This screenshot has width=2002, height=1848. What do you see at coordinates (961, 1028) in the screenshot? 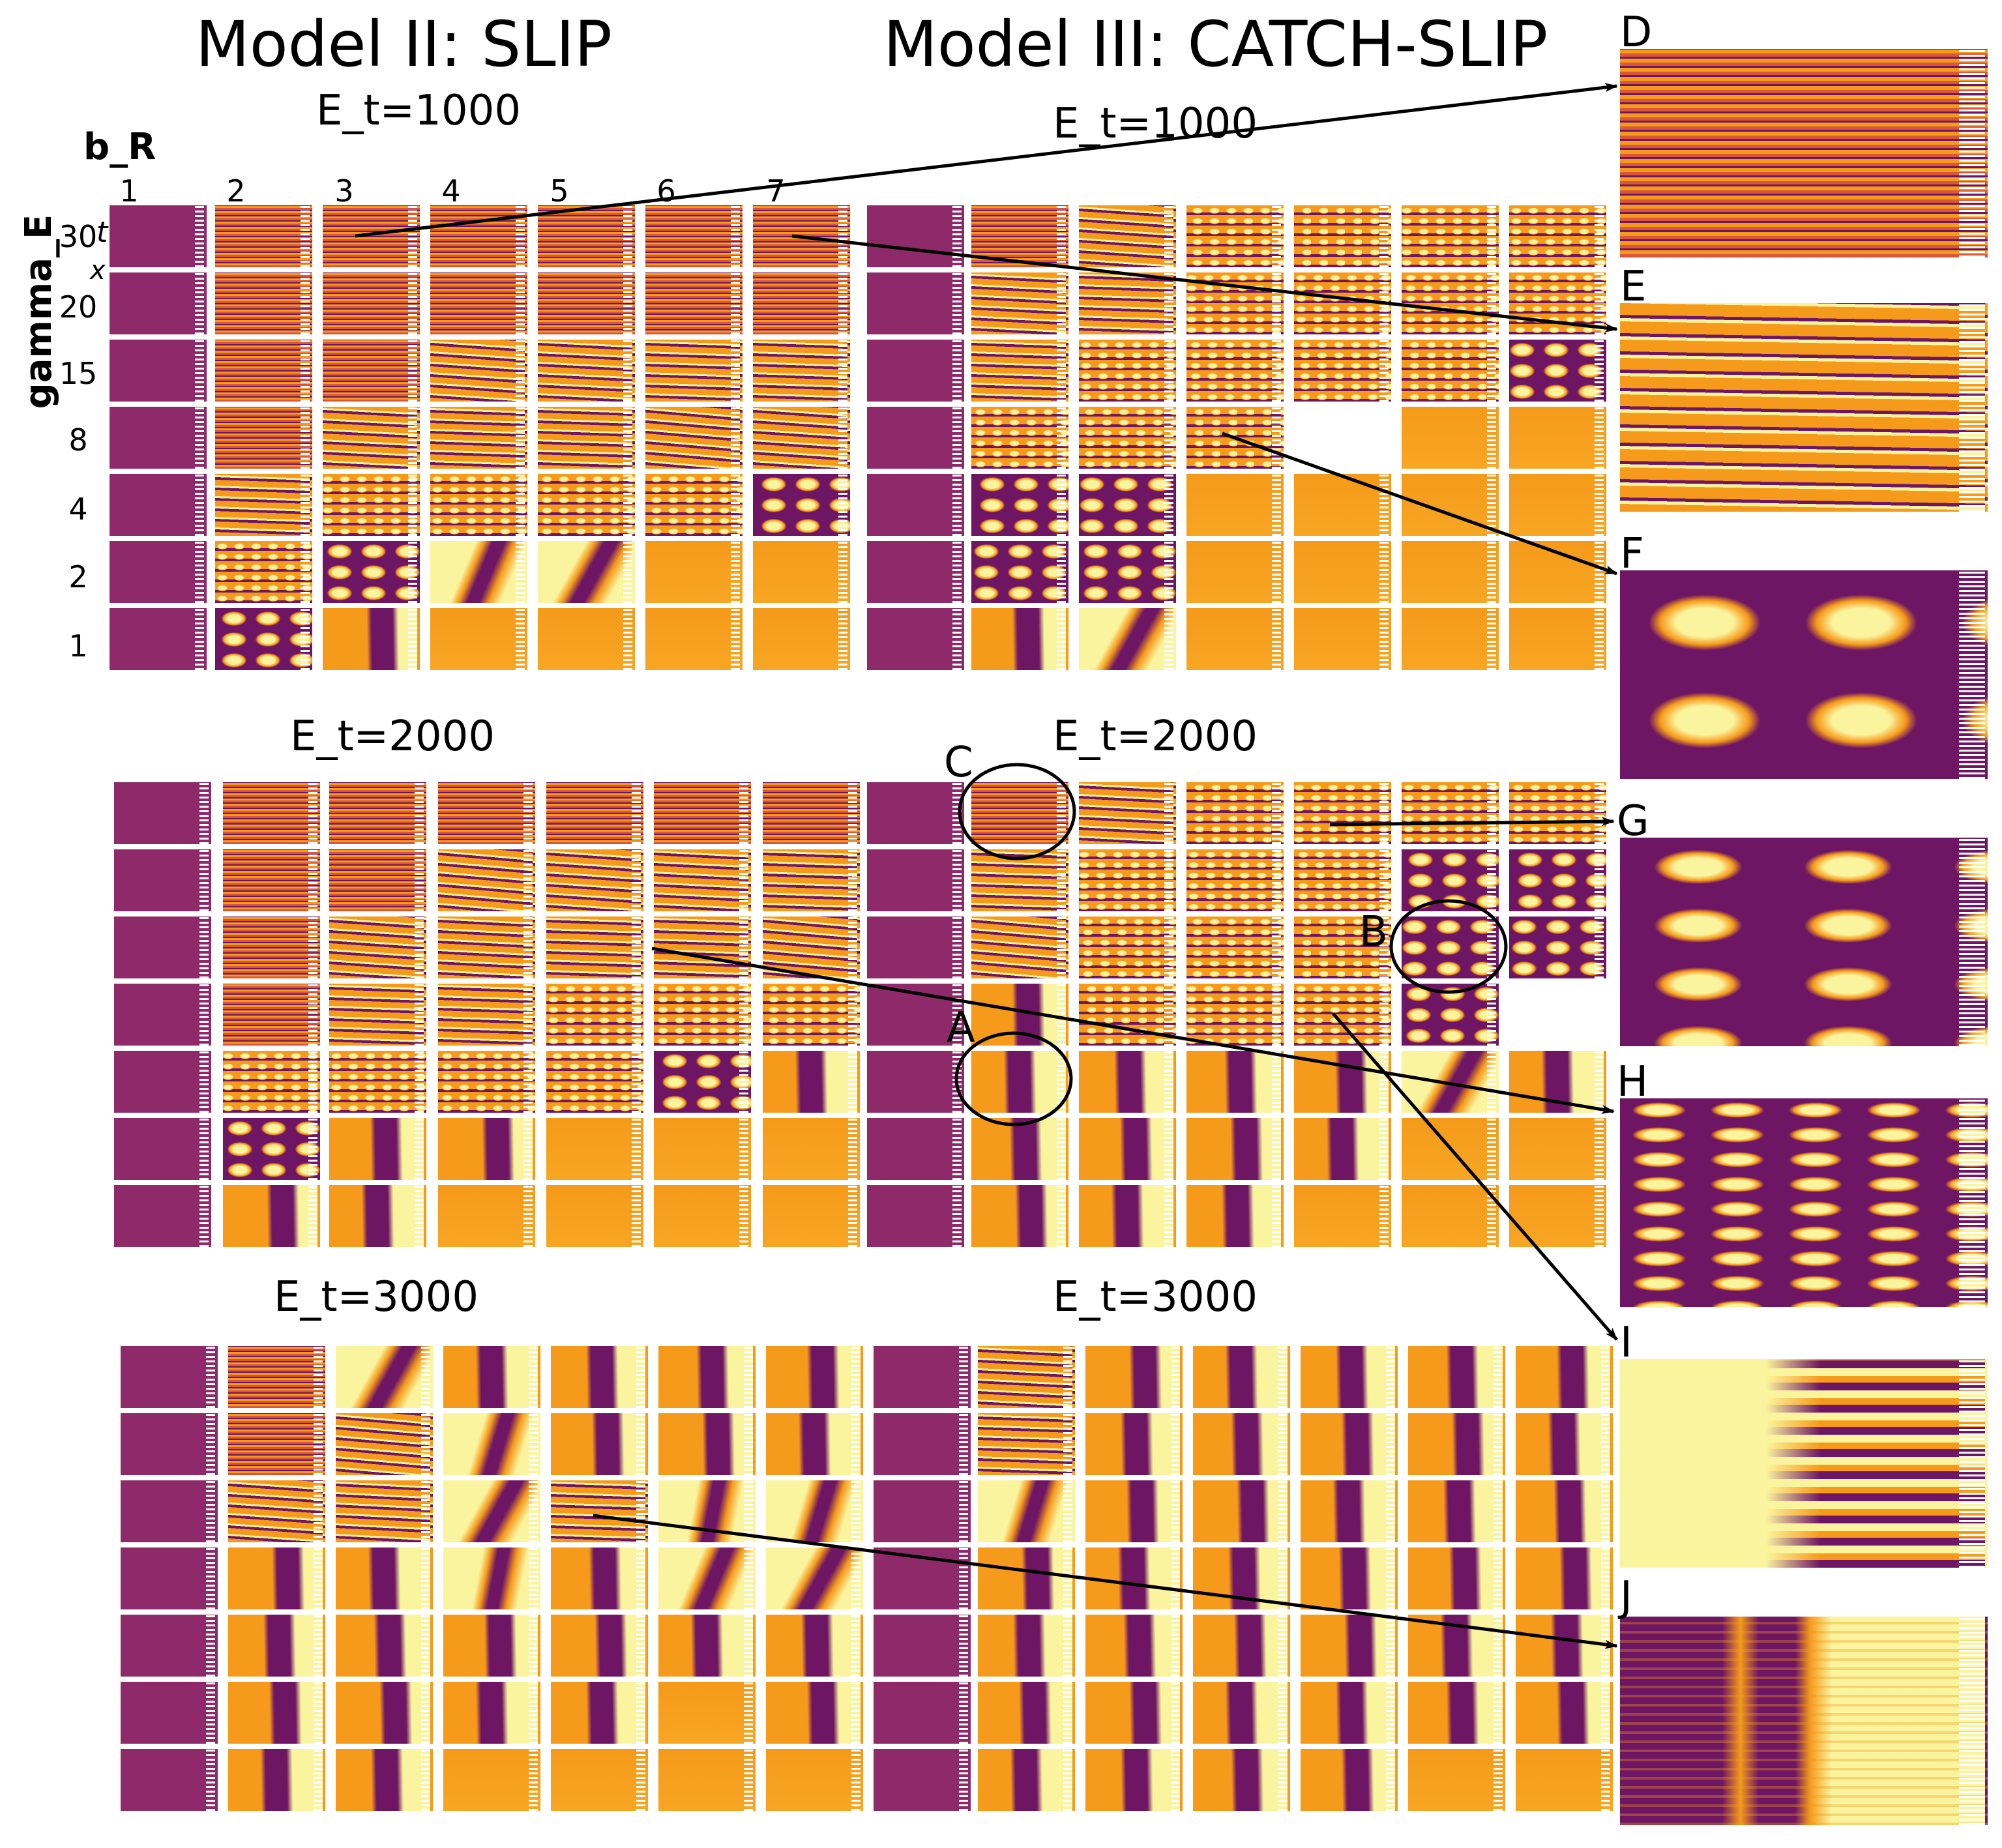
I see `circle-label-a: A` at bounding box center [961, 1028].